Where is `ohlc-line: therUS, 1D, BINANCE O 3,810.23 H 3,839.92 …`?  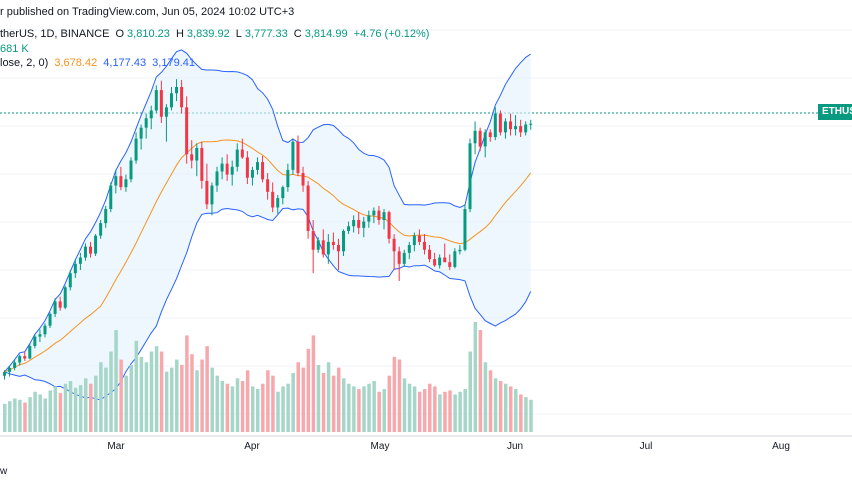
ohlc-line: therUS, 1D, BINANCE O 3,810.23 H 3,839.92 … is located at coordinates (215, 34).